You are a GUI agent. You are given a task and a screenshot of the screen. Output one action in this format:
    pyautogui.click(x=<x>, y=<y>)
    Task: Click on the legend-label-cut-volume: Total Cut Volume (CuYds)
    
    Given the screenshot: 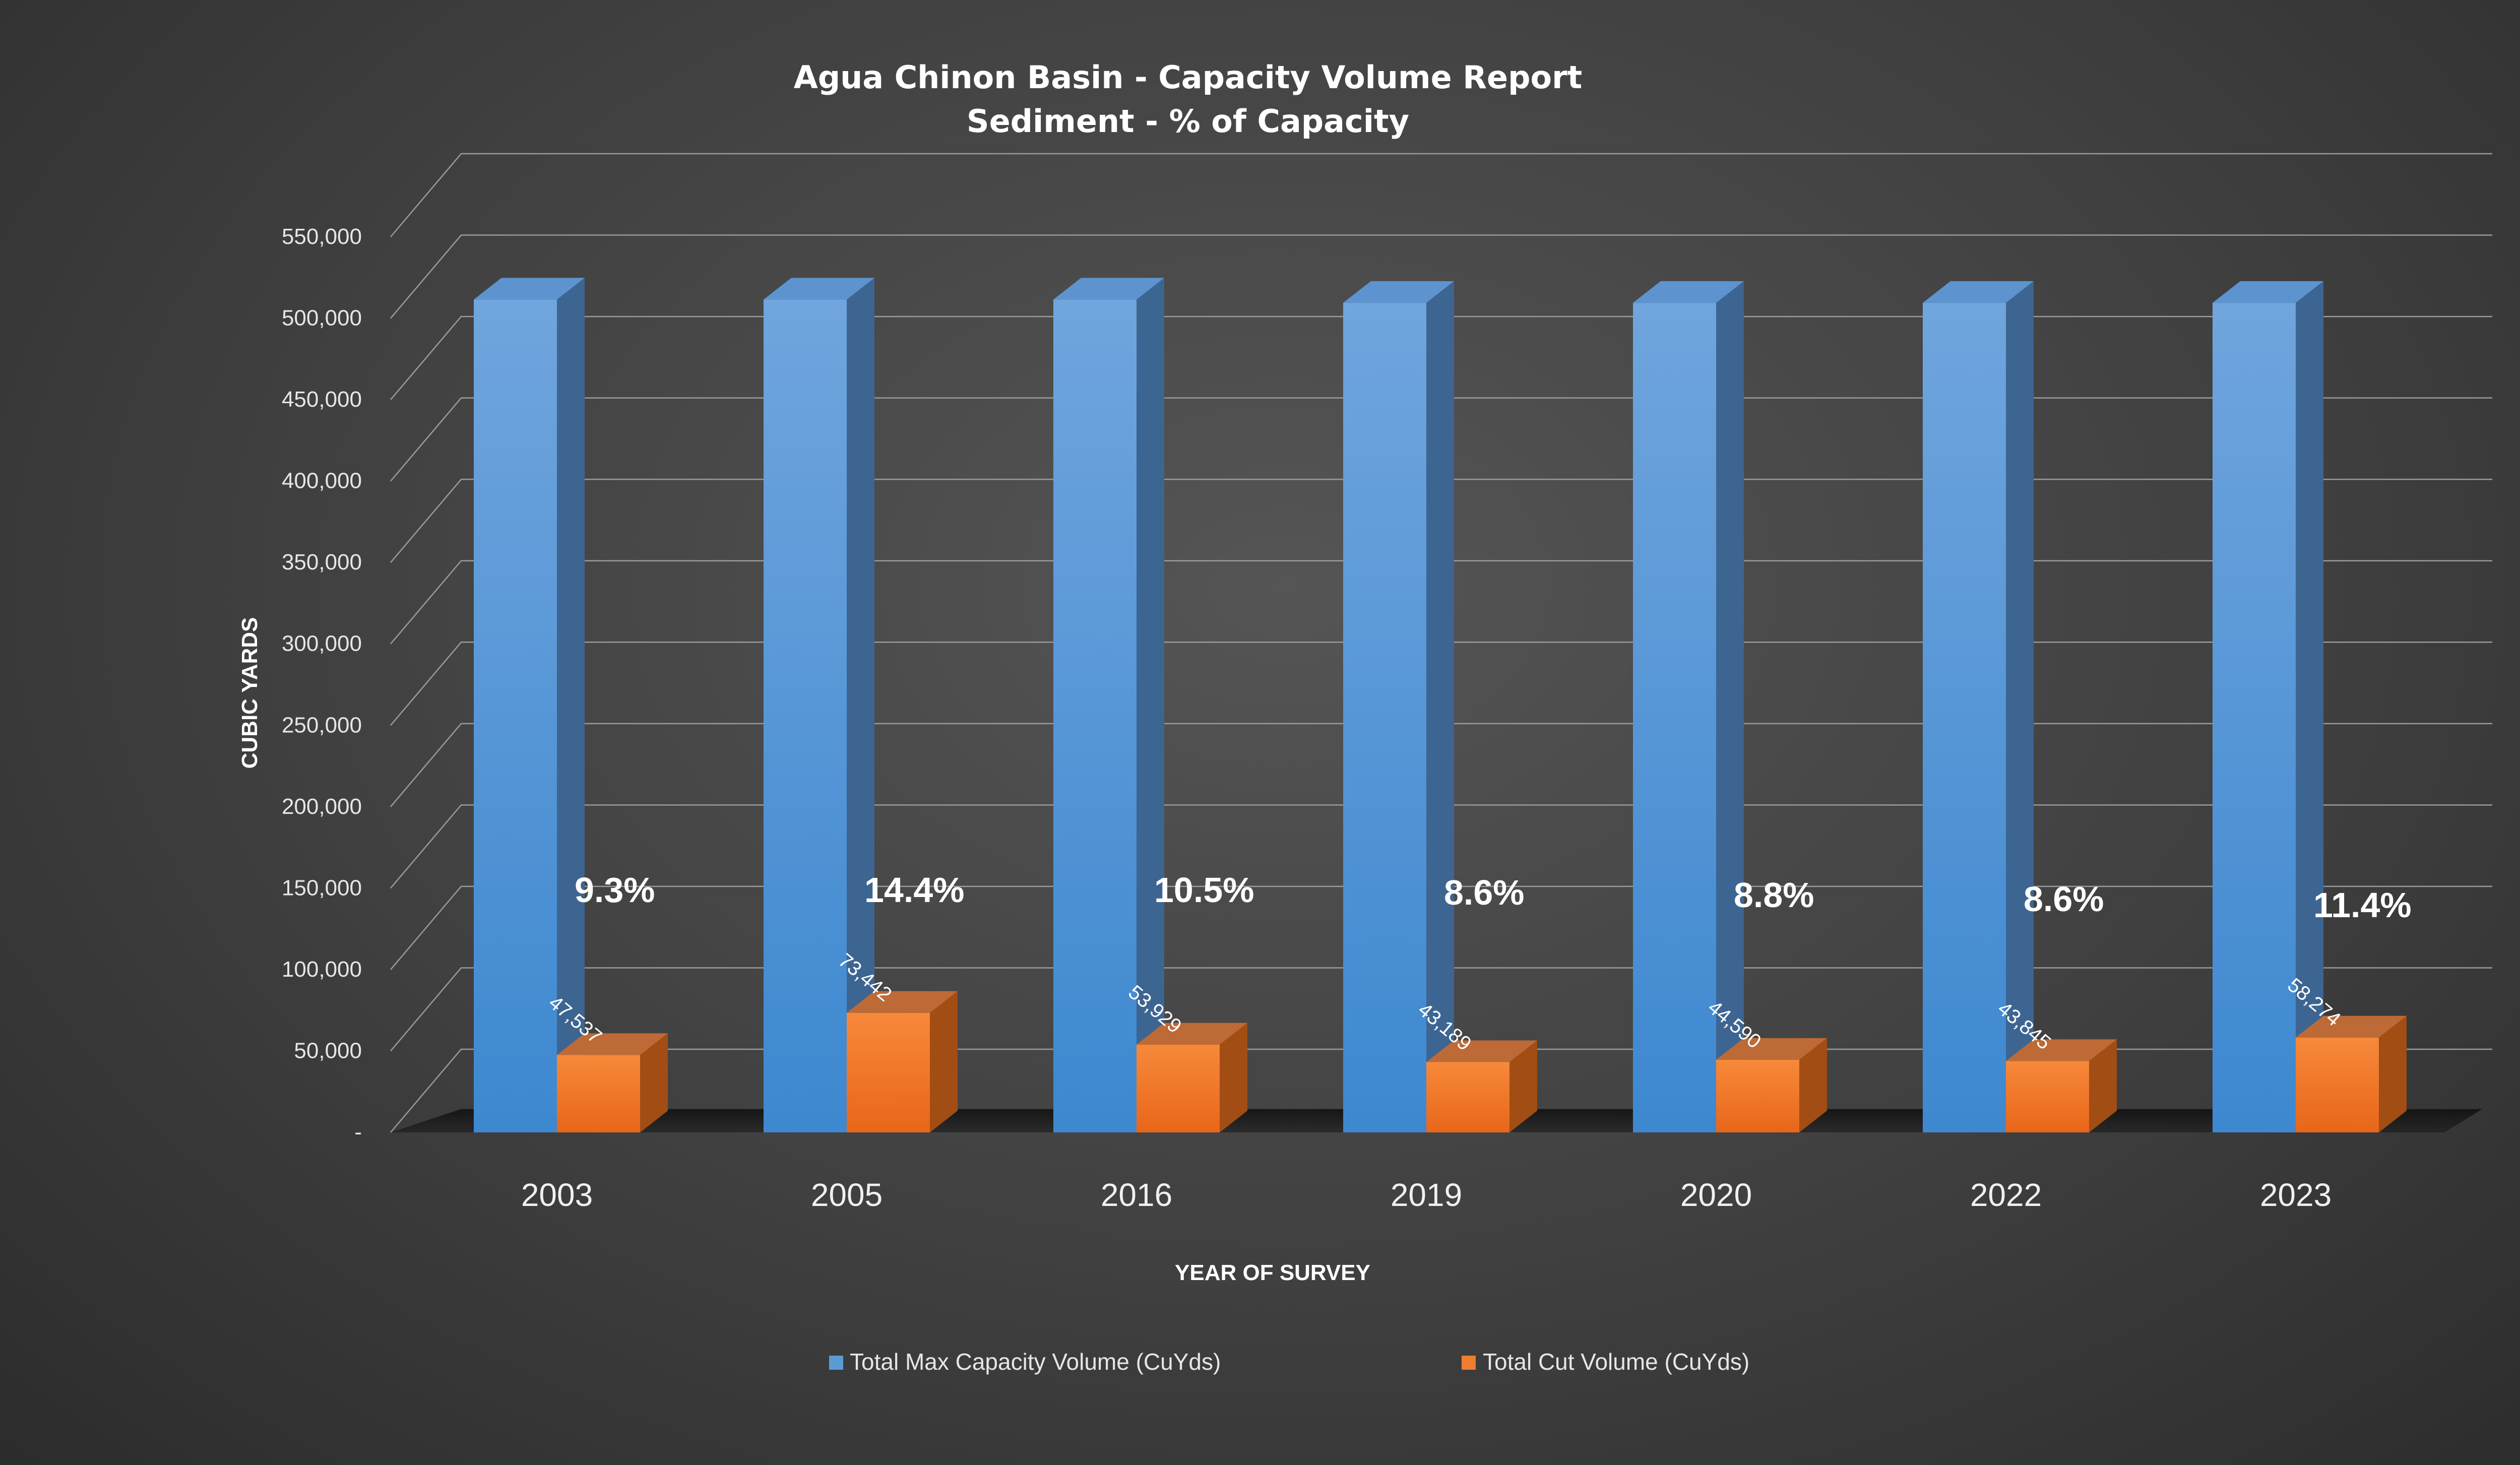 What is the action you would take?
    pyautogui.click(x=1616, y=1362)
    